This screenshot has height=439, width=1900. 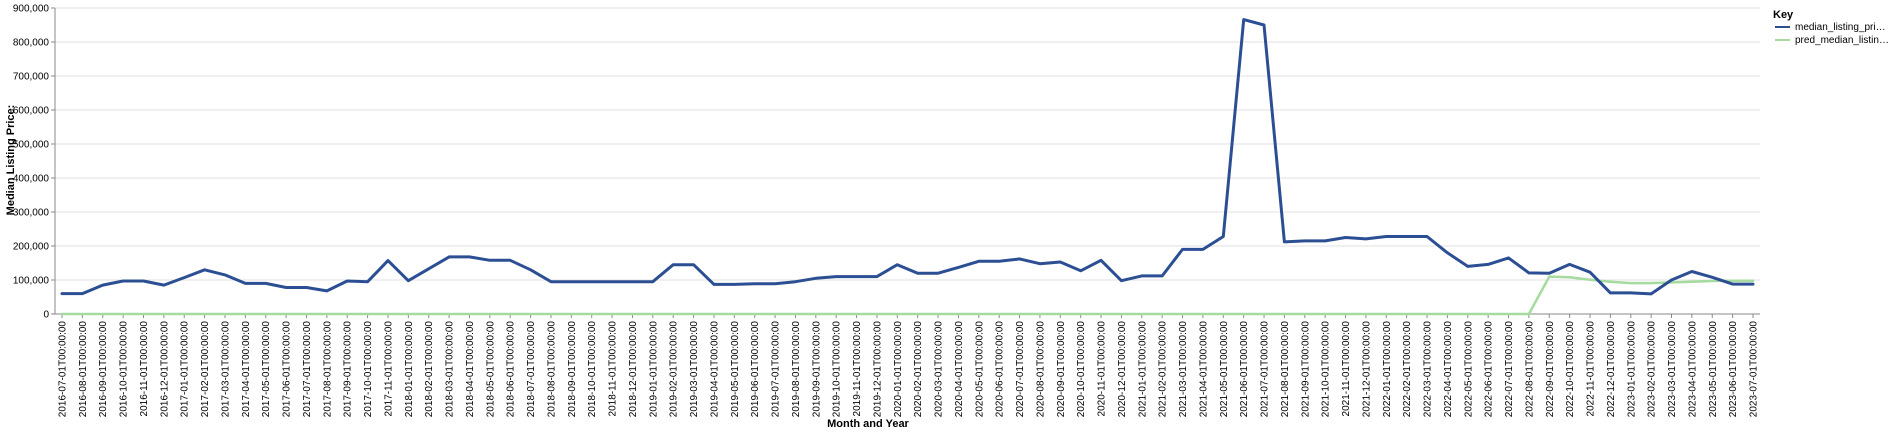 What do you see at coordinates (225, 369) in the screenshot?
I see `x-tick-label: 2017-03-01T00:00:00` at bounding box center [225, 369].